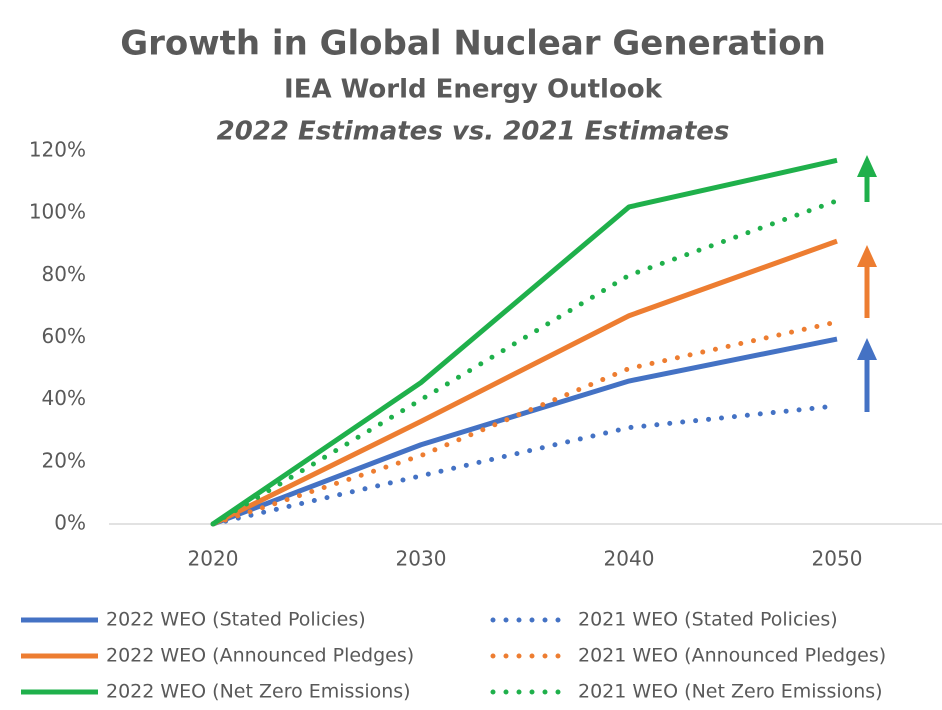 Image resolution: width=942 pixels, height=710 pixels. What do you see at coordinates (867, 283) in the screenshot?
I see `arrows` at bounding box center [867, 283].